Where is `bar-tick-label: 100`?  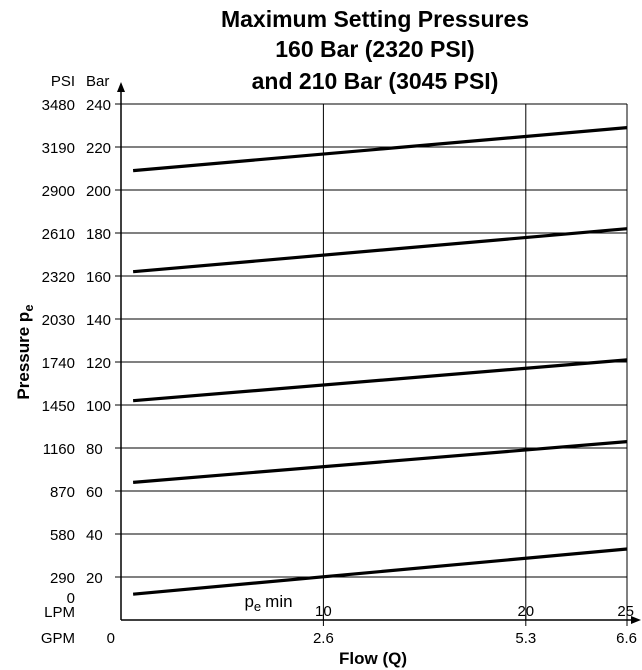 bar-tick-label: 100 is located at coordinates (98, 406).